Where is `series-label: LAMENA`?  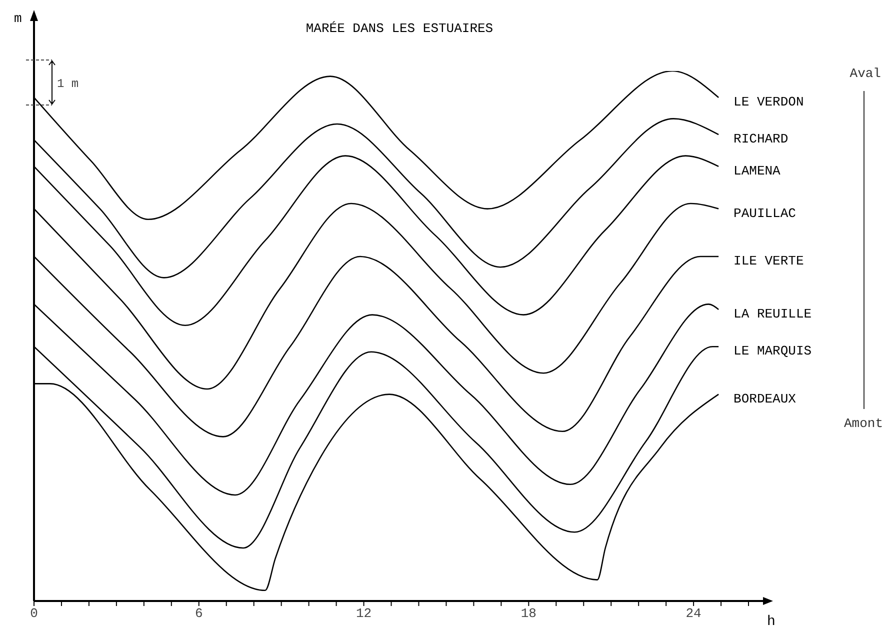 series-label: LAMENA is located at coordinates (757, 170).